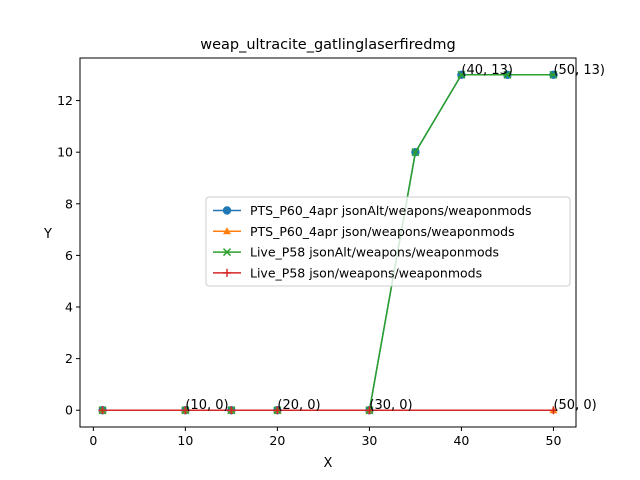 The height and width of the screenshot is (480, 640). I want to click on y-tick-label: 6, so click(69, 255).